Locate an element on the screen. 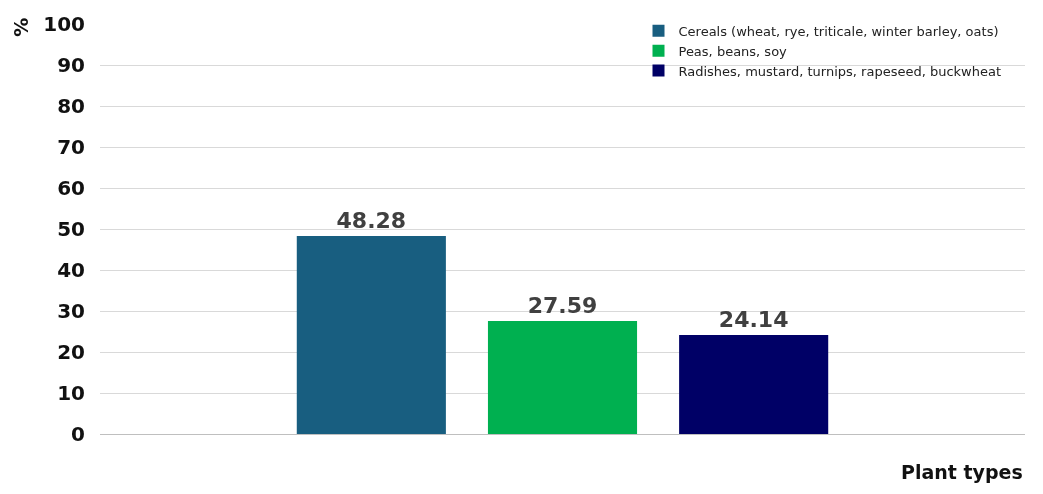 The image size is (1043, 494). x-axis-title: Plant types is located at coordinates (962, 472).